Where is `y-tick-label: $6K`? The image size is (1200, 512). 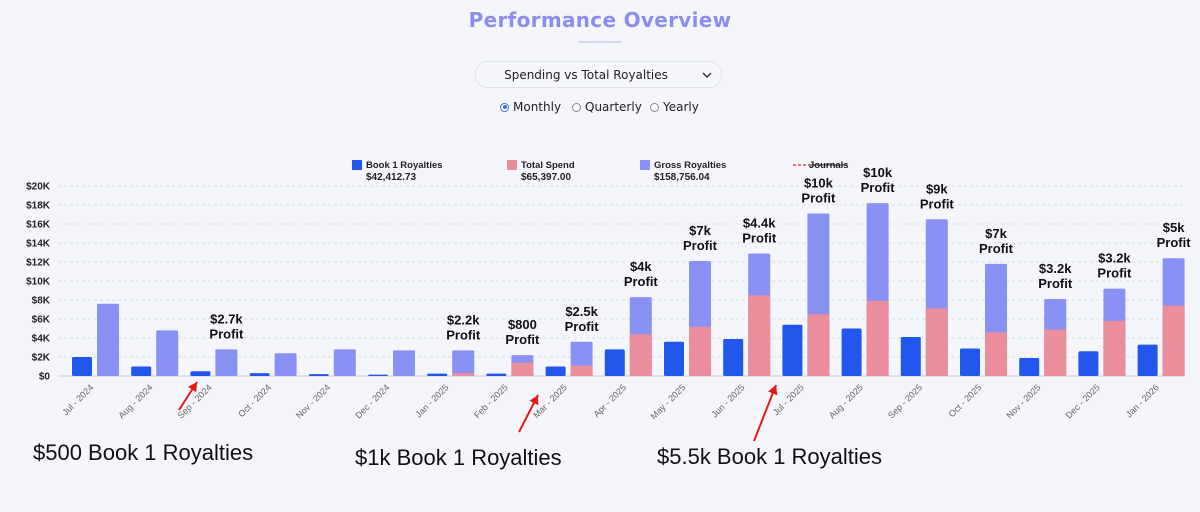 y-tick-label: $6K is located at coordinates (41, 320).